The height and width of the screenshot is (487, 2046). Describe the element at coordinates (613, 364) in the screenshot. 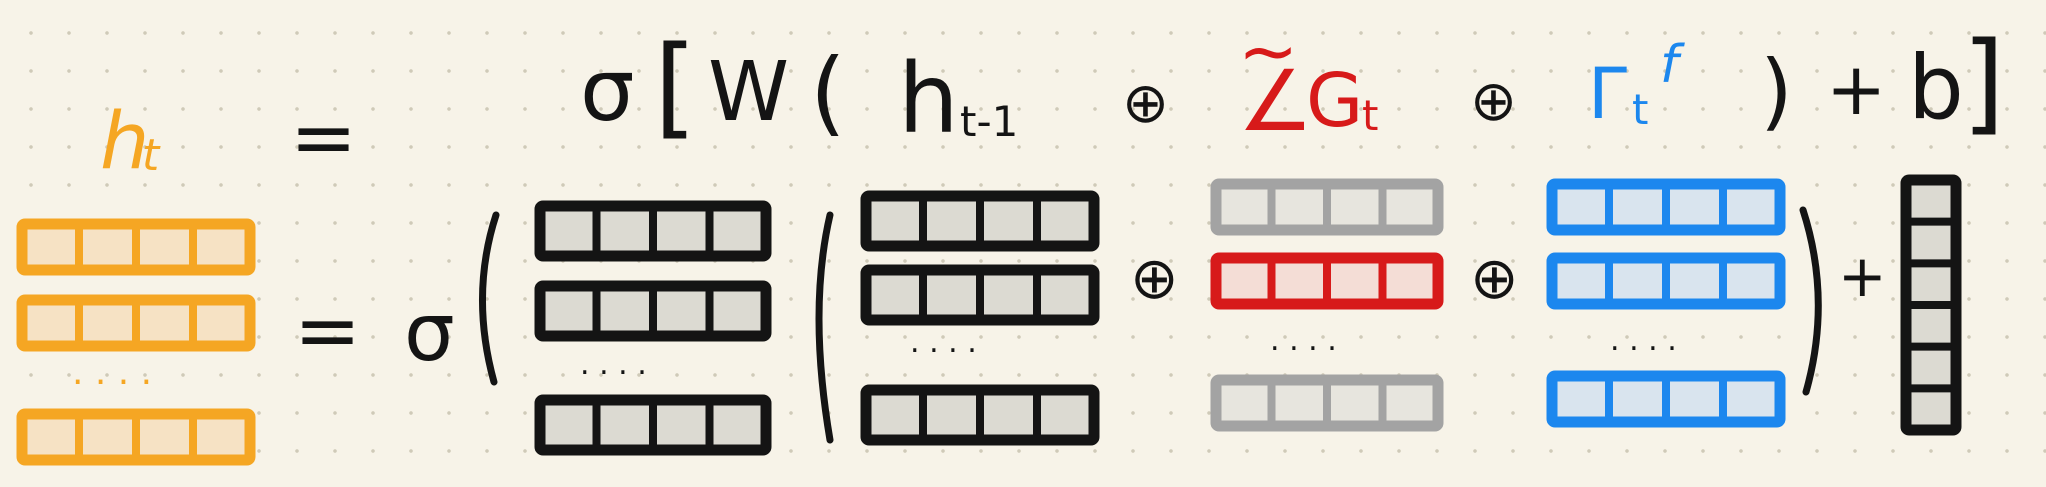

I see `w-matrix-dots: . . . .` at that location.